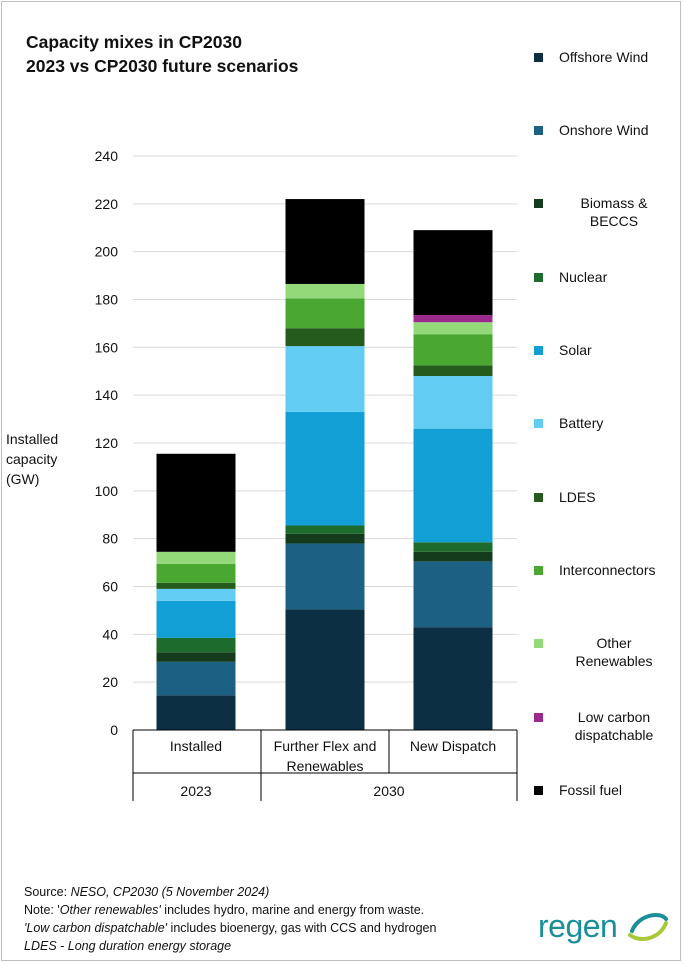  What do you see at coordinates (614, 212) in the screenshot?
I see `legend-label: Biomass & BECCS` at bounding box center [614, 212].